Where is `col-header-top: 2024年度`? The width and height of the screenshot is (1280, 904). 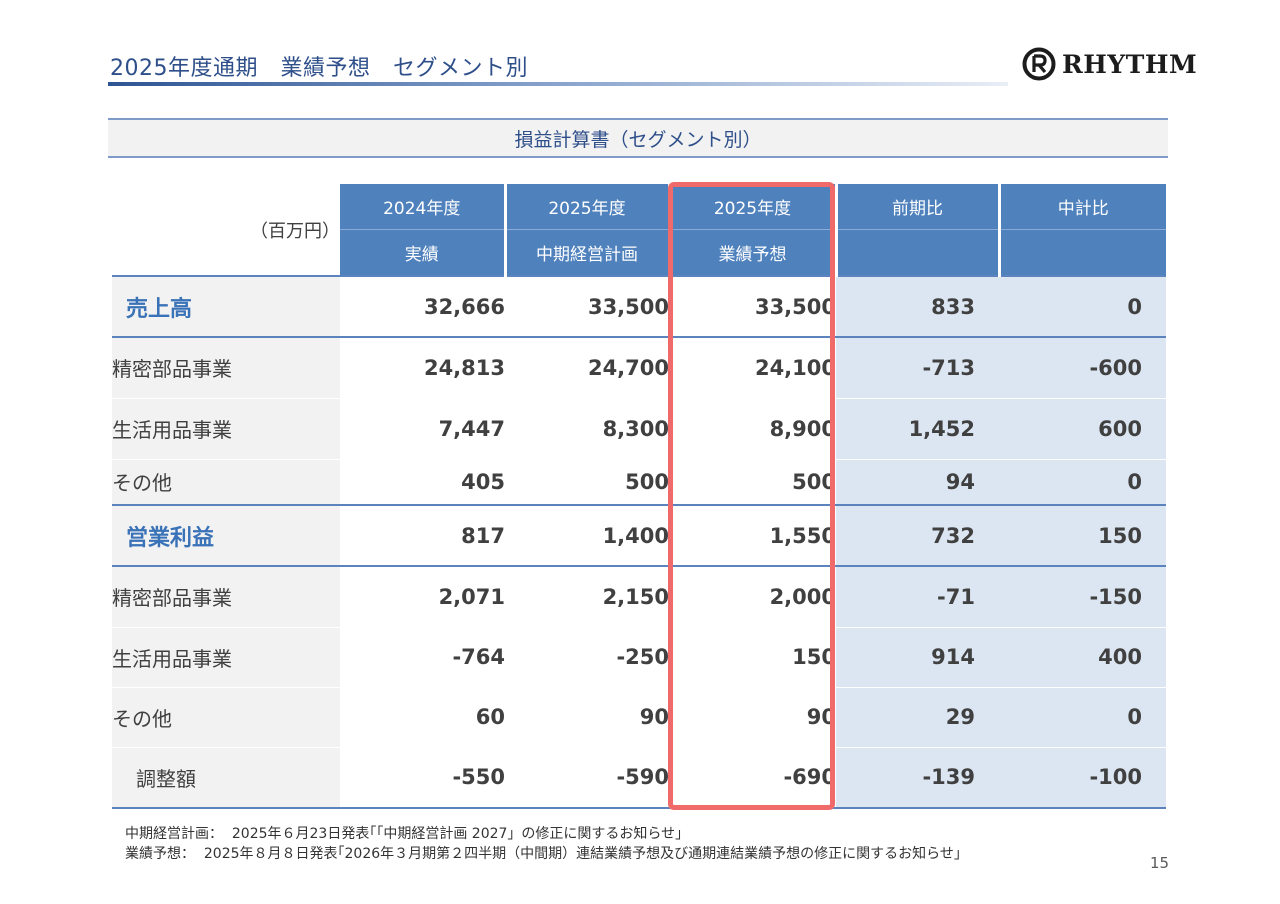 col-header-top: 2024年度 is located at coordinates (422, 207).